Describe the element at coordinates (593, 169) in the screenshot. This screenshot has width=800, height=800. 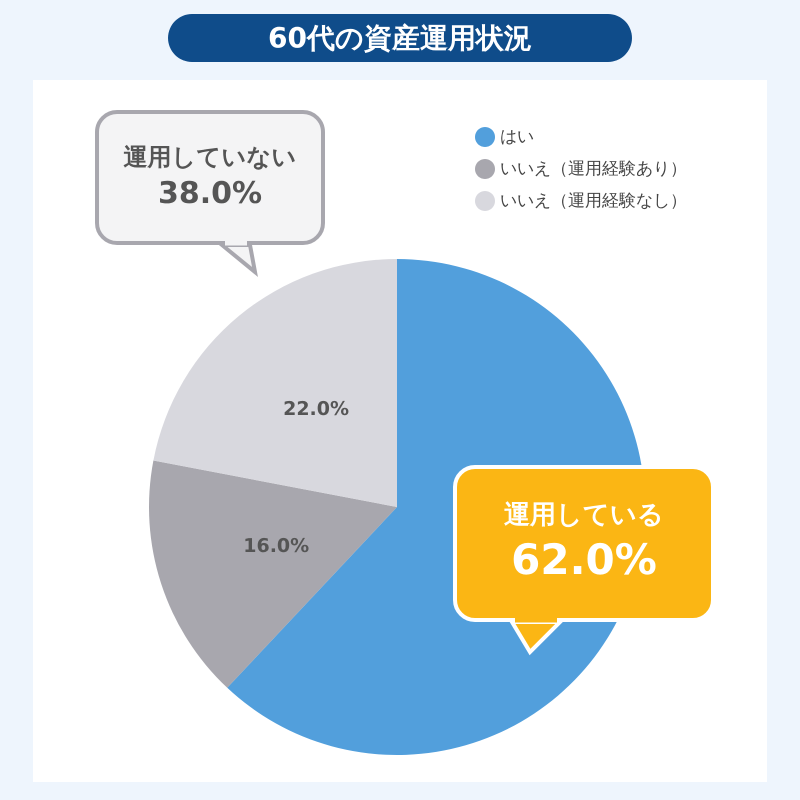
I see `legend-label: いいえ（運用経験あり）` at that location.